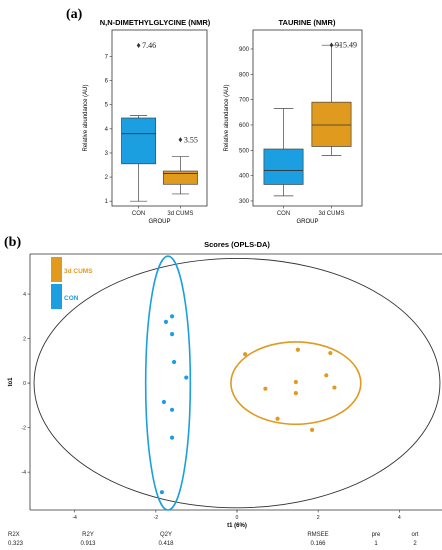 The height and width of the screenshot is (550, 442). Describe the element at coordinates (237, 526) in the screenshot. I see `x-axis-label: t1 (6%)` at that location.